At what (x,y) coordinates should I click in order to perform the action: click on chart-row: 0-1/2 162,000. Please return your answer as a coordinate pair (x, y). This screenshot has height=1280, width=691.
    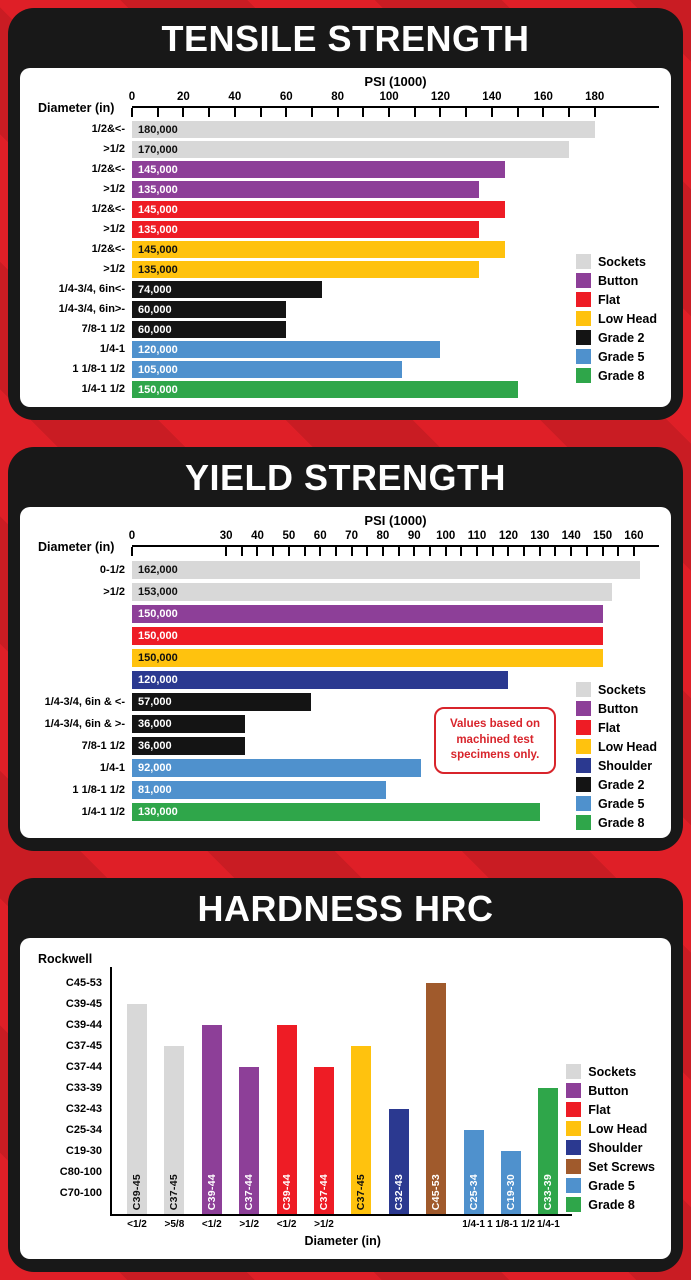
    Looking at the image, I should click on (345, 570).